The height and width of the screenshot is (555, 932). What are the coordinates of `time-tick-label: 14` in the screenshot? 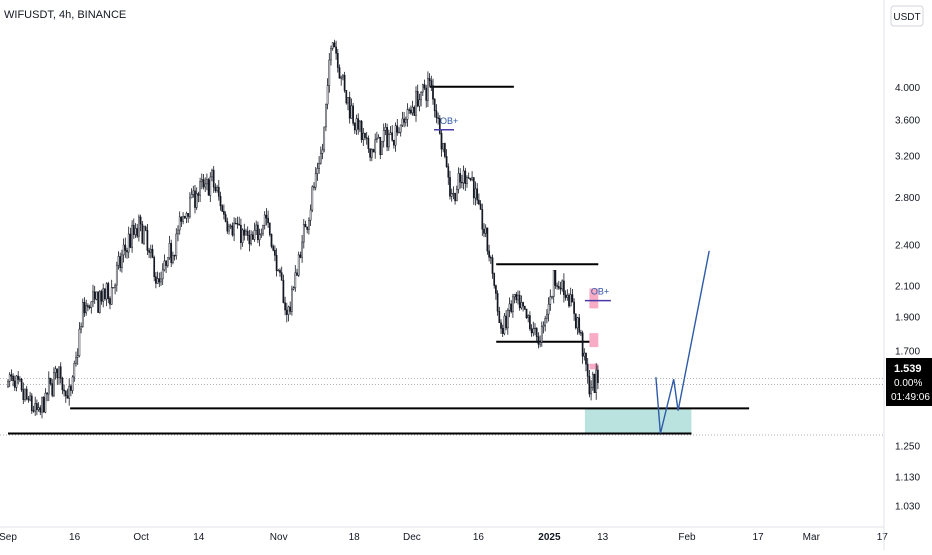 It's located at (199, 537).